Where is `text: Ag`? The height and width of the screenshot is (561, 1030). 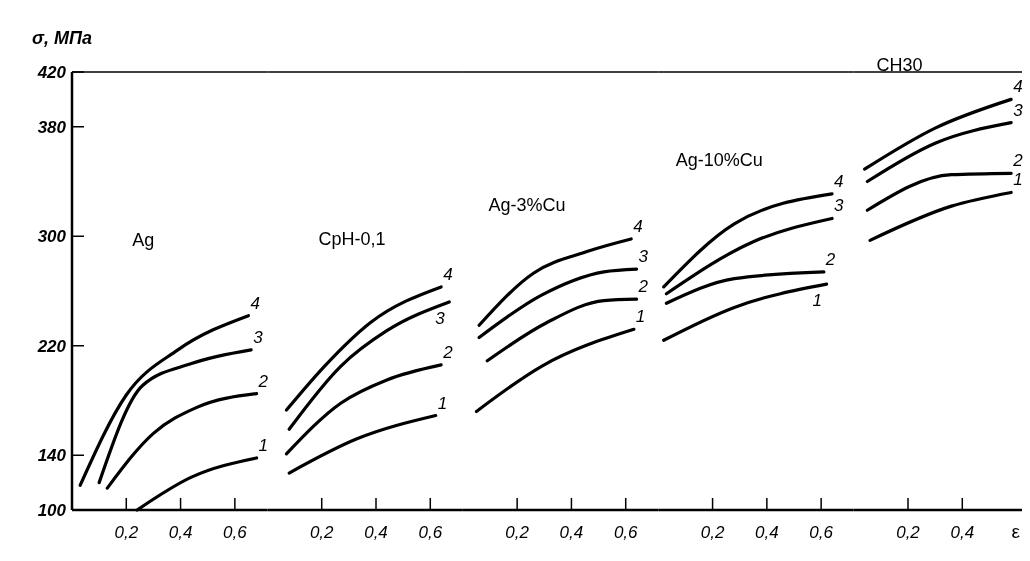
text: Ag is located at coordinates (143, 239).